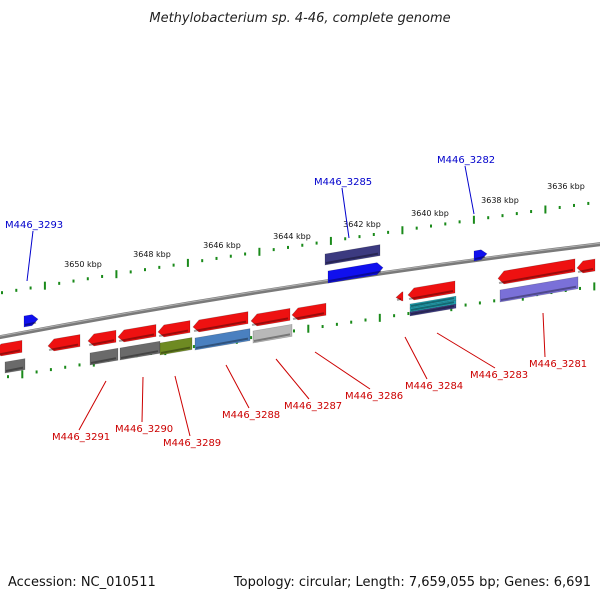 The width and height of the screenshot is (600, 600). I want to click on gene-label-M446_3293: M446_3293, so click(34, 225).